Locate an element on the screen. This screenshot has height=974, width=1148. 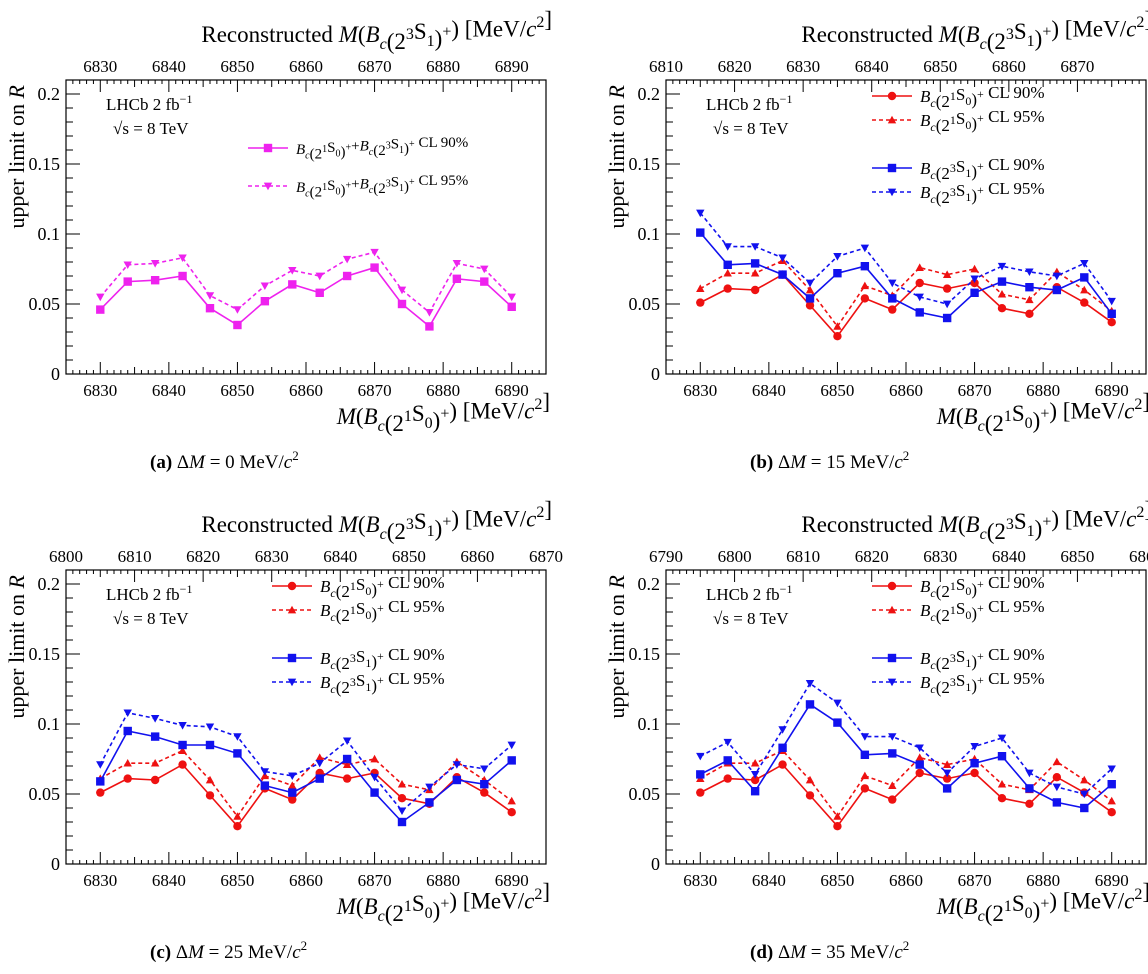
top-x-tick-label: 6870 is located at coordinates (1077, 66).